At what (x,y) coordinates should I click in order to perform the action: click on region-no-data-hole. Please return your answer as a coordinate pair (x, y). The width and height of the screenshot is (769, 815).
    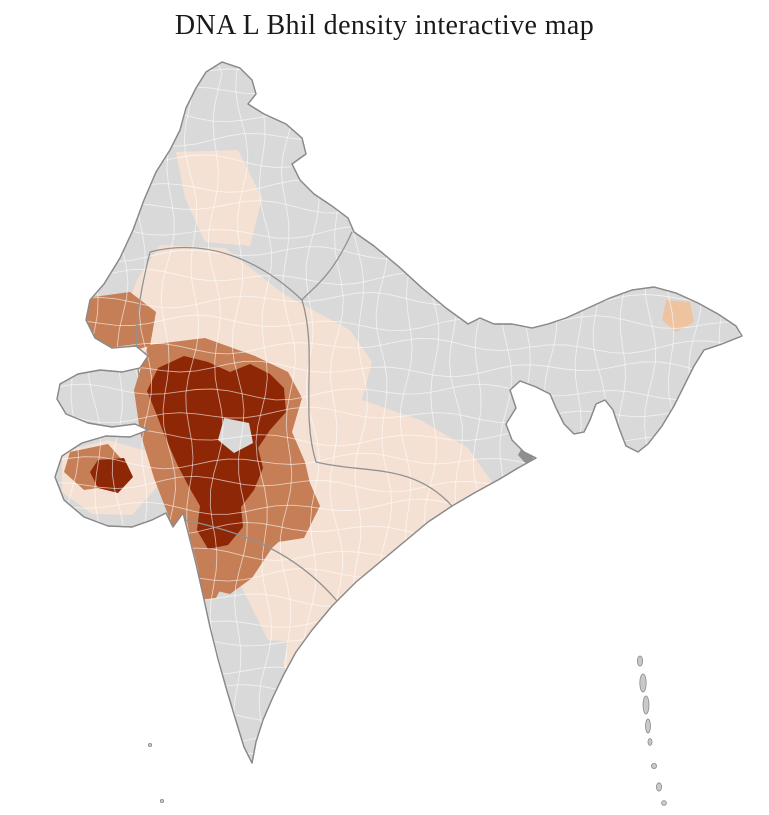
    Looking at the image, I should click on (235, 435).